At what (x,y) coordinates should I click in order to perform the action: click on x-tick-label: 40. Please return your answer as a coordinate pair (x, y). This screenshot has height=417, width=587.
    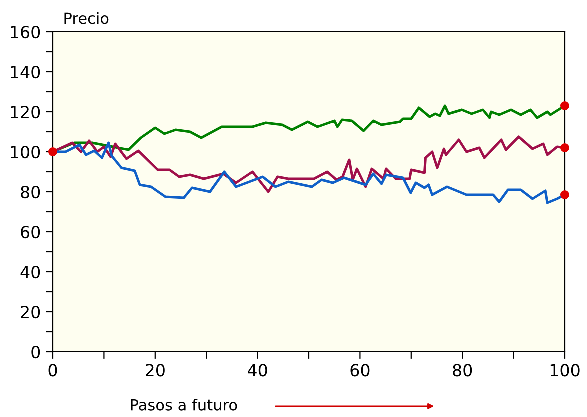
    Looking at the image, I should click on (258, 370).